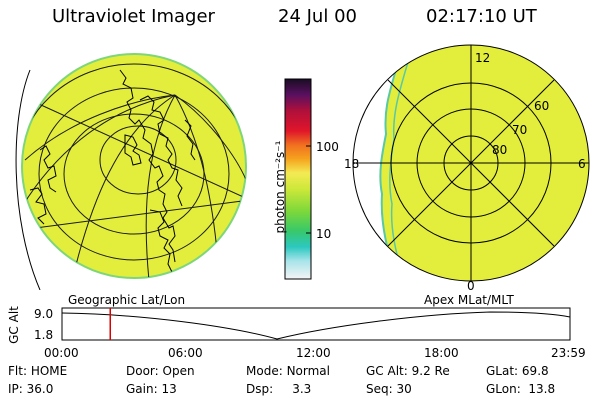  What do you see at coordinates (185, 353) in the screenshot?
I see `time-tick-1: 06:00` at bounding box center [185, 353].